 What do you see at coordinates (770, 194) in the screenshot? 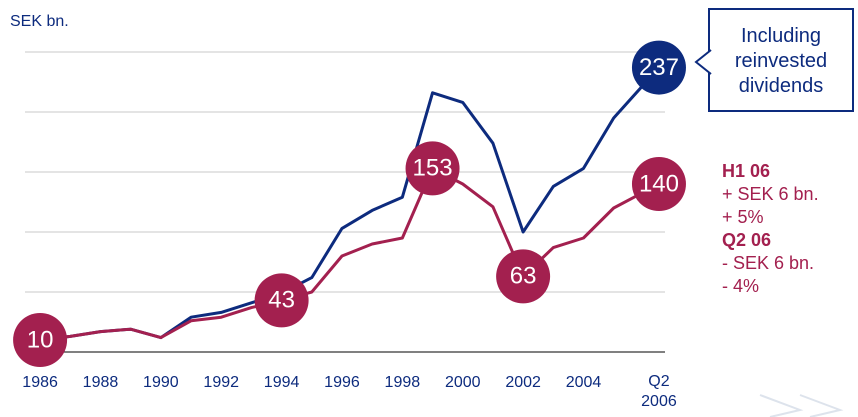
I see `annotation-line: + SEK 6 bn.` at bounding box center [770, 194].